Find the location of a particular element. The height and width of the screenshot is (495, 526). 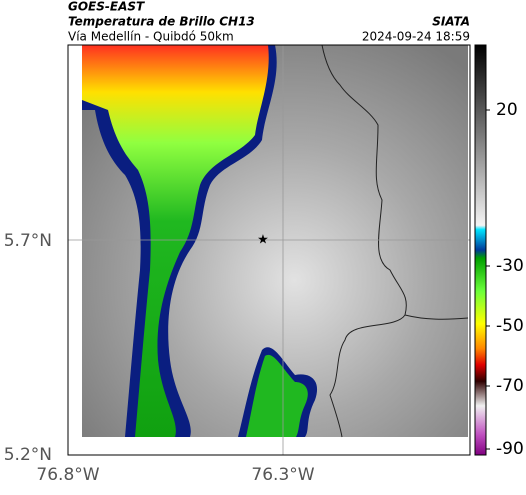

lat-label: 5.7°N is located at coordinates (28, 241).